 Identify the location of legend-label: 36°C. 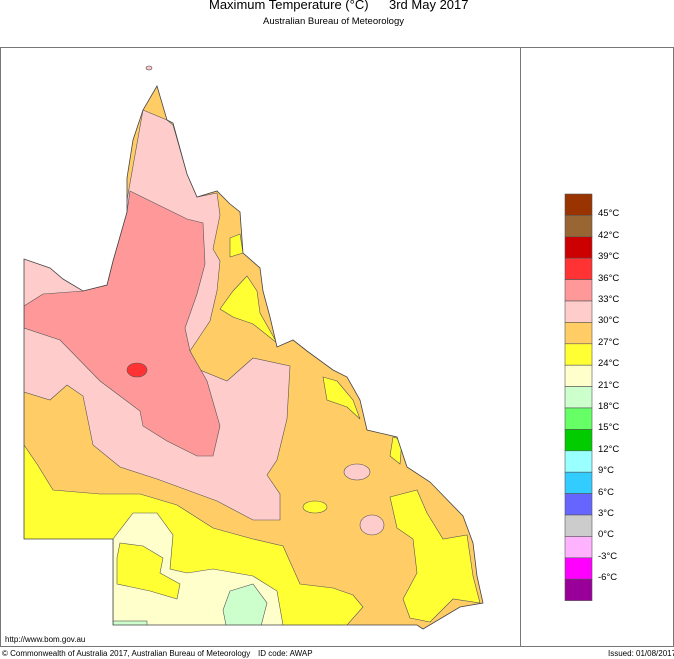
(609, 278).